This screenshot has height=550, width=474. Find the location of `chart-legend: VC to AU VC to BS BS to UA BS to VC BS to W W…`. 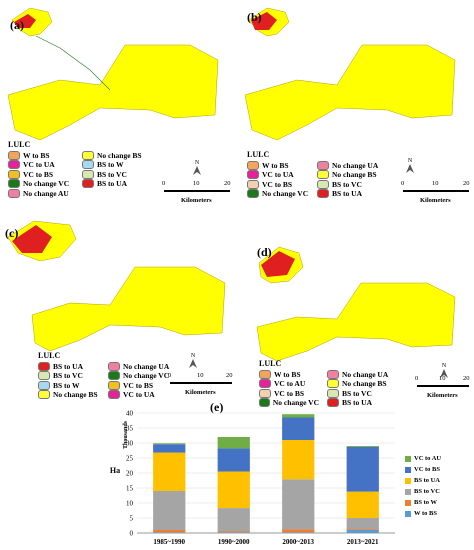

chart-legend: VC to AU VC to BS BS to UA BS to VC BS to W W… is located at coordinates (423, 486).